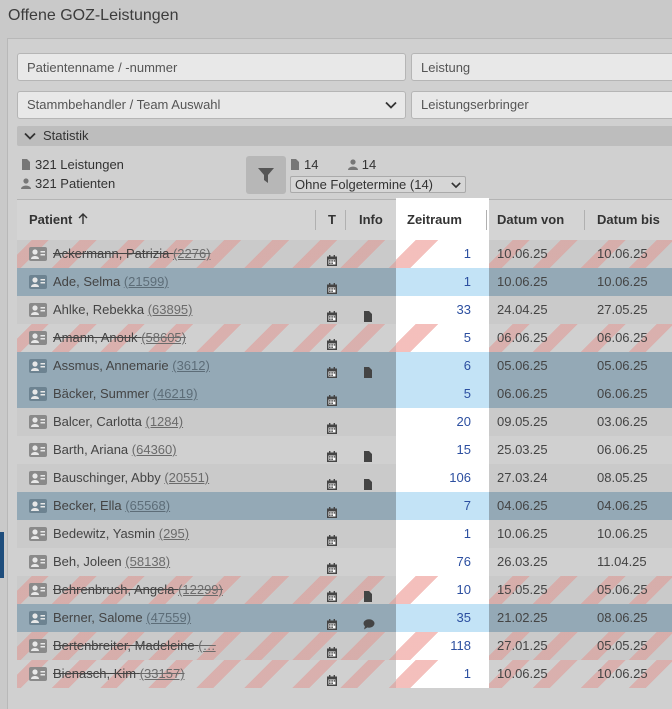  What do you see at coordinates (148, 561) in the screenshot?
I see `patient-number-link: (58138)` at bounding box center [148, 561].